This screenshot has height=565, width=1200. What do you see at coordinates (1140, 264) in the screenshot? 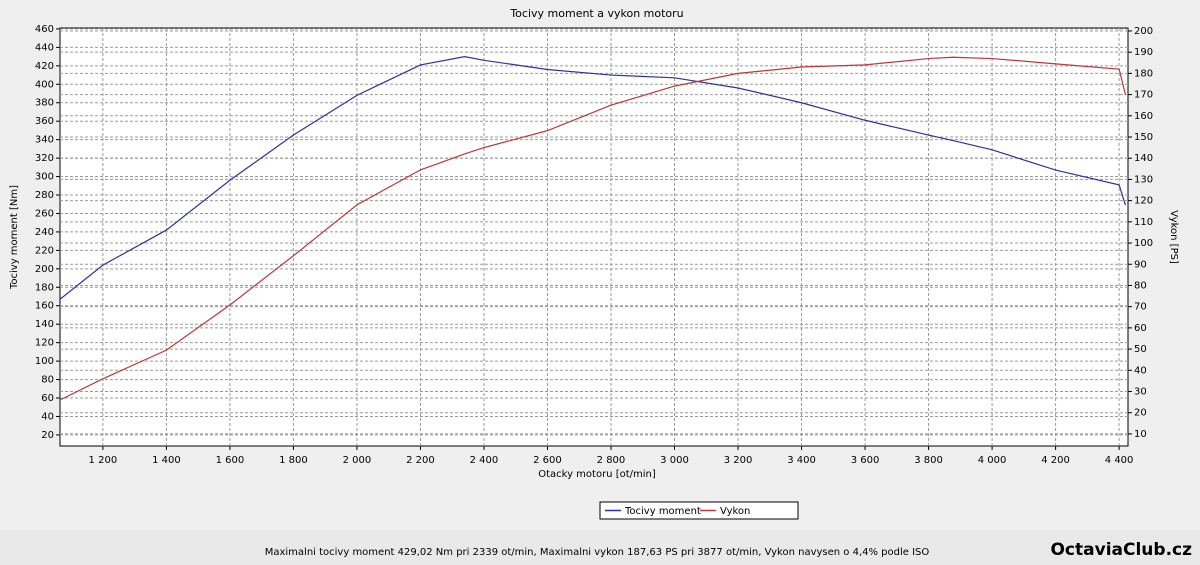
I see `y2-tick-label: 90` at bounding box center [1140, 264].